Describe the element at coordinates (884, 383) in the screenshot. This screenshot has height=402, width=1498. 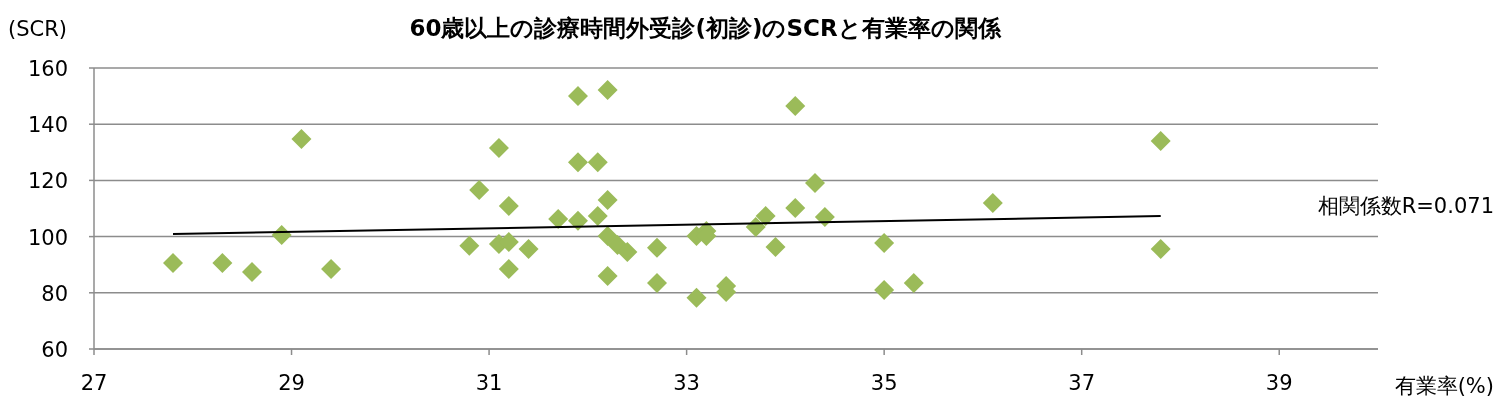
I see `x-tick-label: 35` at that location.